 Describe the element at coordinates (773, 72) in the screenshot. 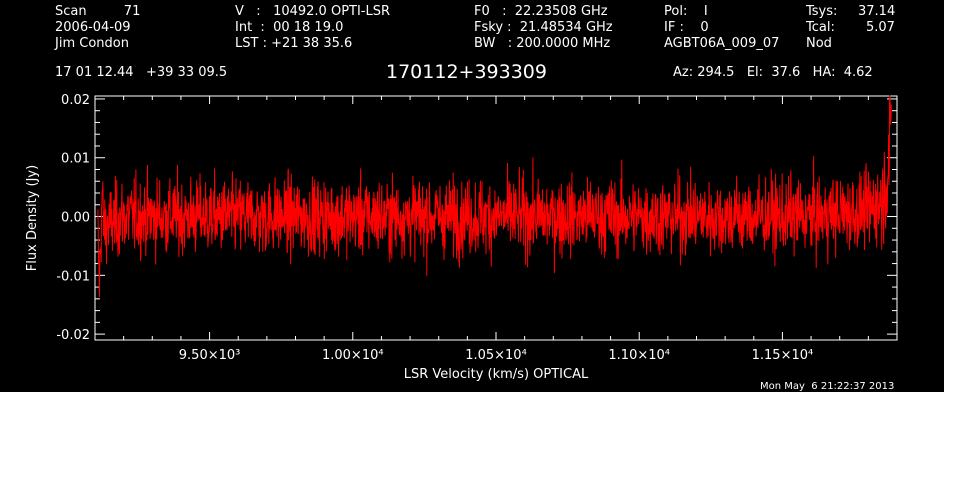

I see `az-el-ha: Az: 294.5 El: 37.6 HA: 4.62` at that location.